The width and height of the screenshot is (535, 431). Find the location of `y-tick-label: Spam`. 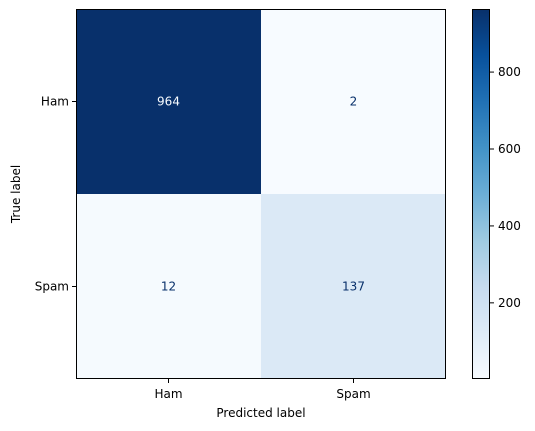

y-tick-label: Spam is located at coordinates (52, 287).